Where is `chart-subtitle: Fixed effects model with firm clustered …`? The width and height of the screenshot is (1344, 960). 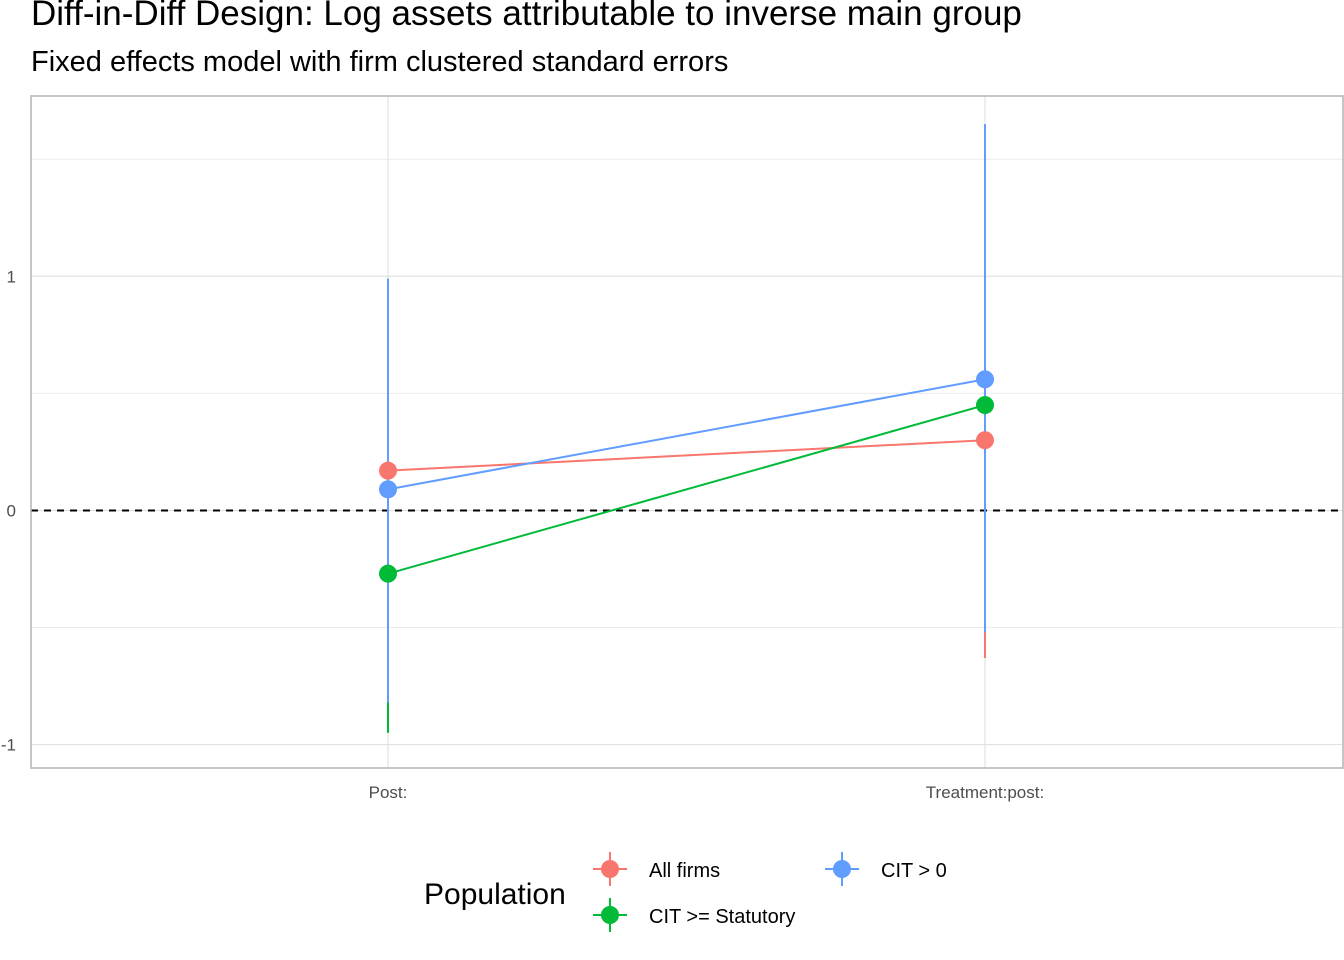 chart-subtitle: Fixed effects model with firm clustered … is located at coordinates (380, 62).